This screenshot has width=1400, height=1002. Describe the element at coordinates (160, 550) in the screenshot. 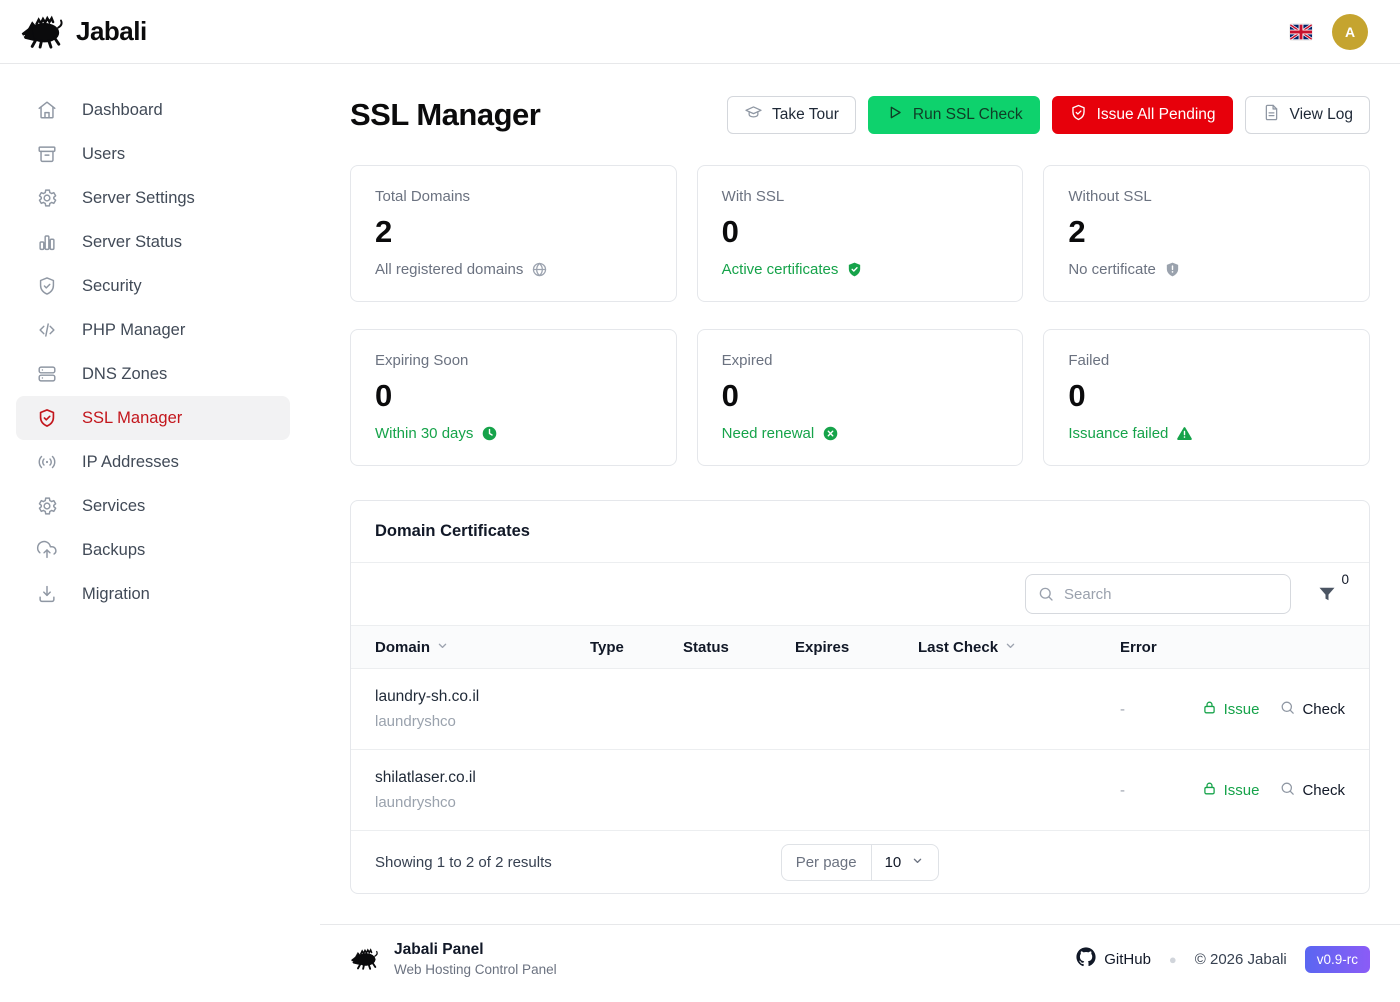

I see `sidebar-item-backups: Backups` at that location.